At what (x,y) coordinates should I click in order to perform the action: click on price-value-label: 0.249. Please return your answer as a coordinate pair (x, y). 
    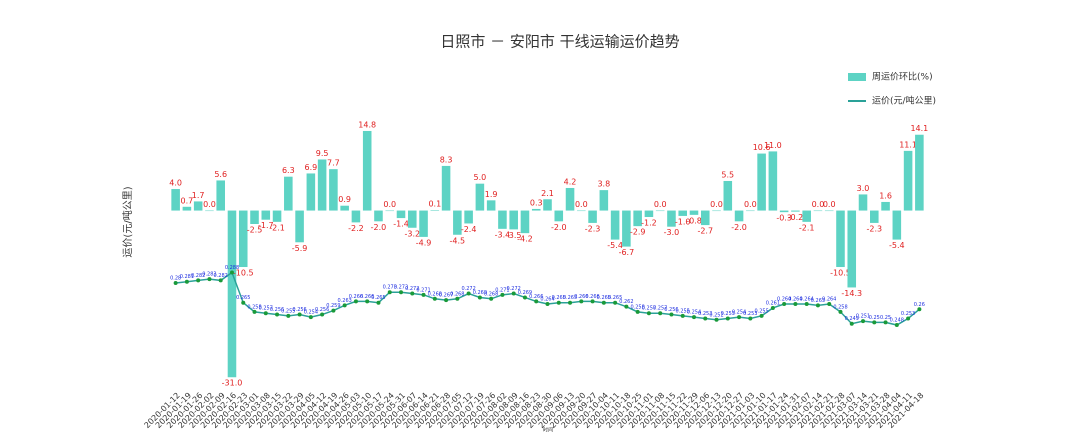
    Looking at the image, I should click on (852, 319).